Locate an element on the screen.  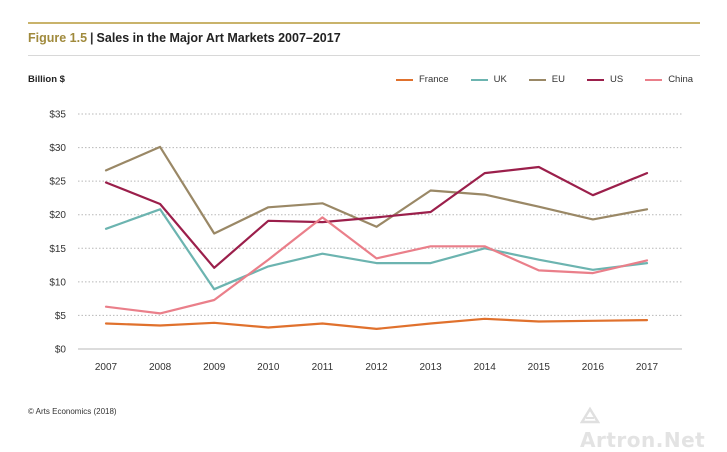
x-tick-label: 2014 is located at coordinates (485, 367).